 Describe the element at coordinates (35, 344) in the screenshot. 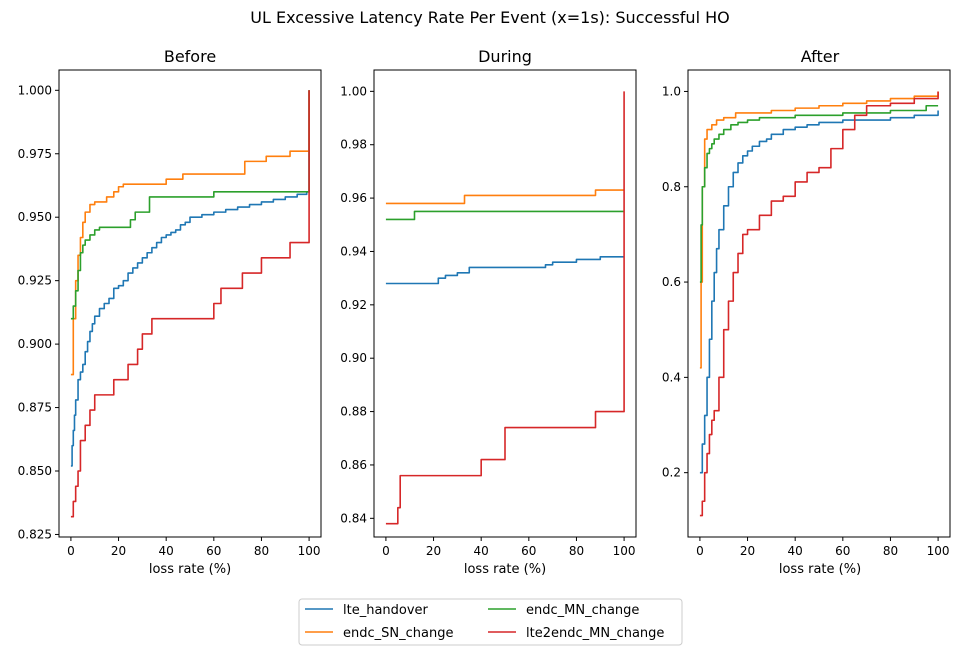

I see `y-tick-label-before: 0.900` at that location.